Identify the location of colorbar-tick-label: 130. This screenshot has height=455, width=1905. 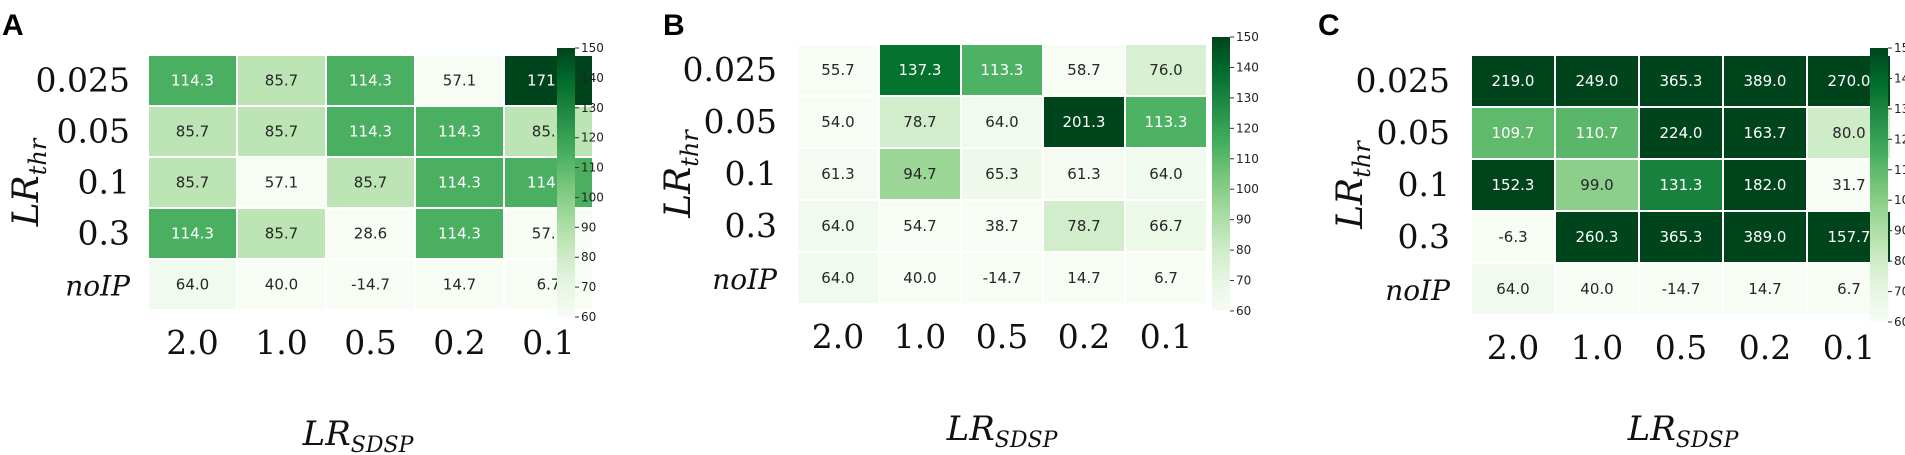
(592, 108).